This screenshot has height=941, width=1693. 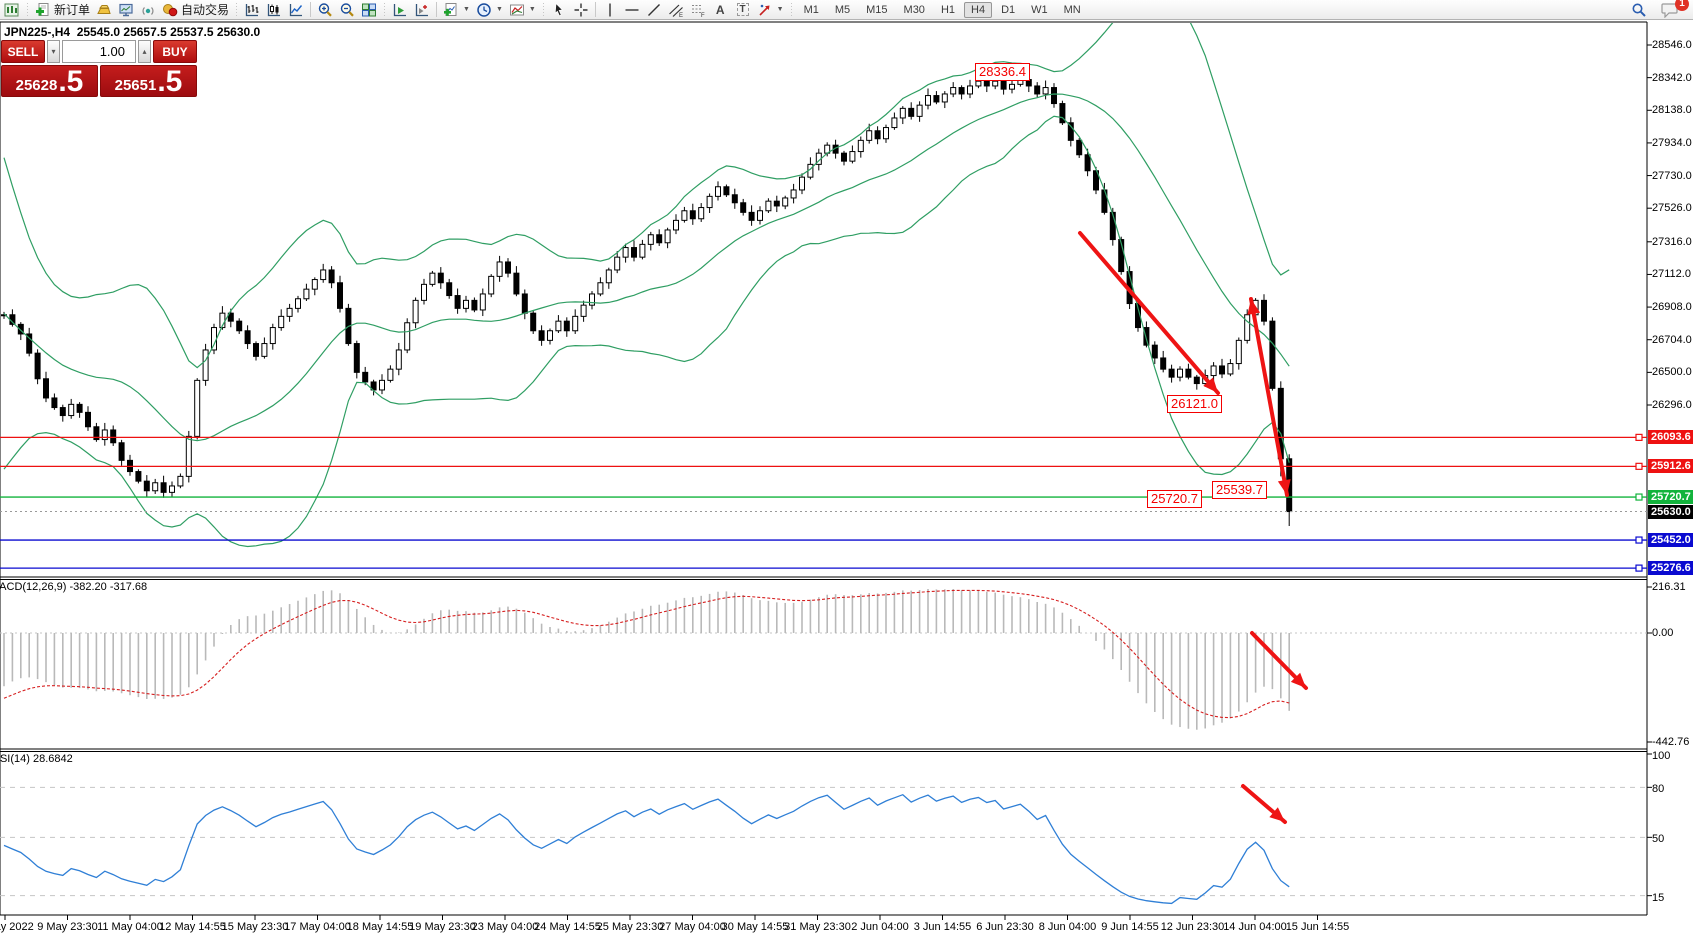 I want to click on timeframe-m5: M5, so click(x=842, y=9).